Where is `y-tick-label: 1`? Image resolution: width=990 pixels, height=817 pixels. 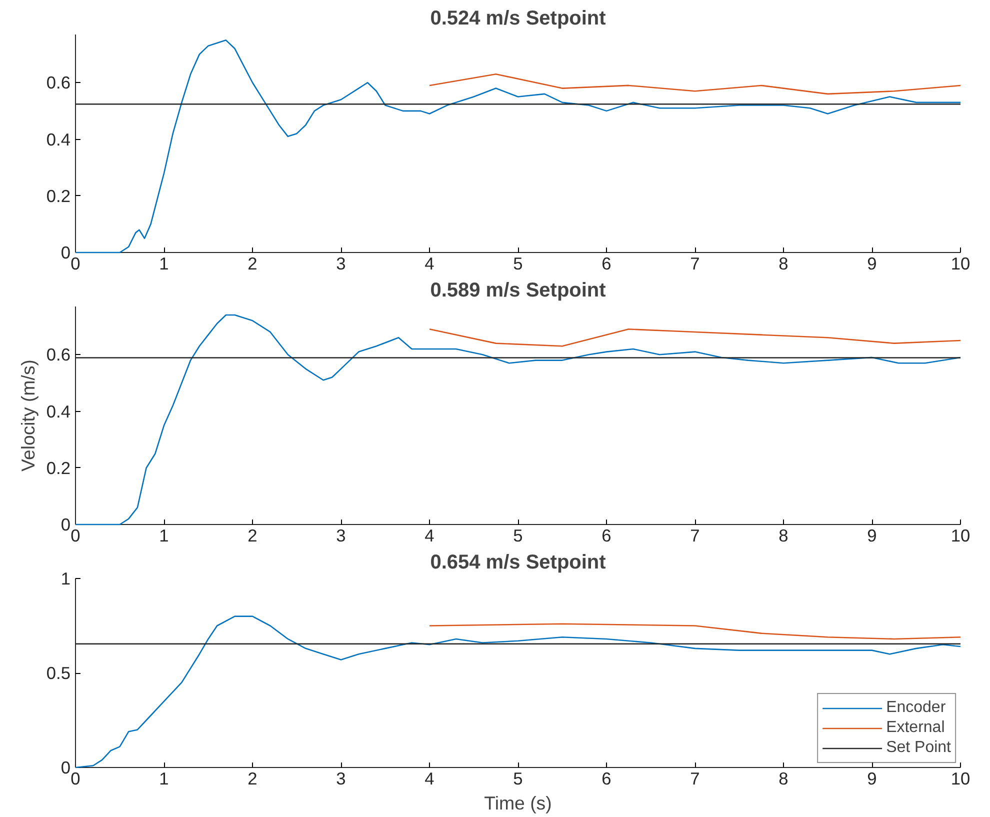 y-tick-label: 1 is located at coordinates (65, 578).